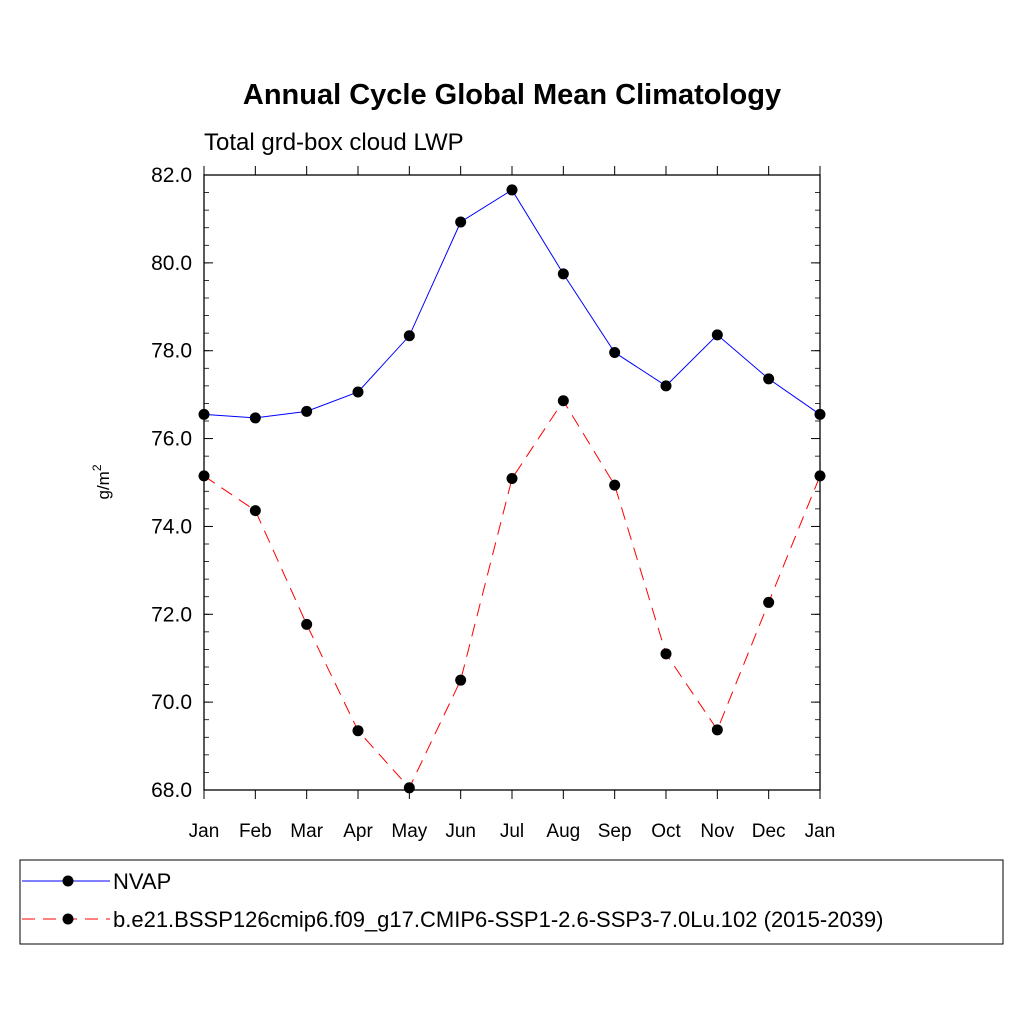  I want to click on legend-box, so click(511, 902).